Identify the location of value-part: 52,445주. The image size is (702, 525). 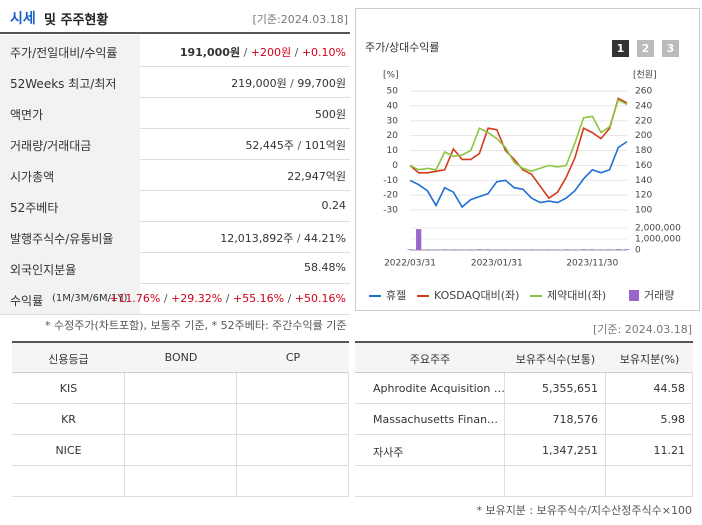
(270, 145).